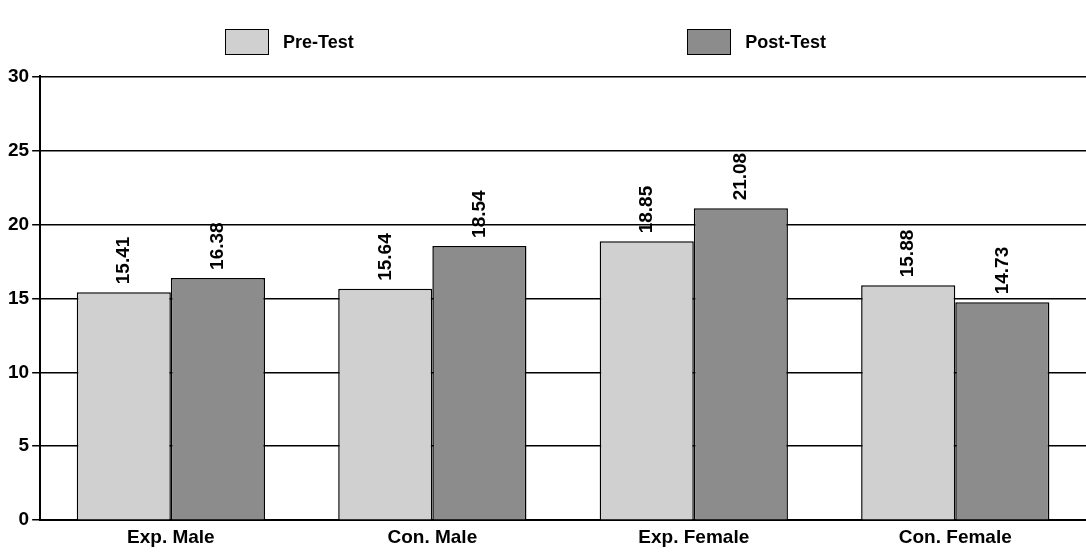  Describe the element at coordinates (18, 223) in the screenshot. I see `y-tick-label: 20` at that location.